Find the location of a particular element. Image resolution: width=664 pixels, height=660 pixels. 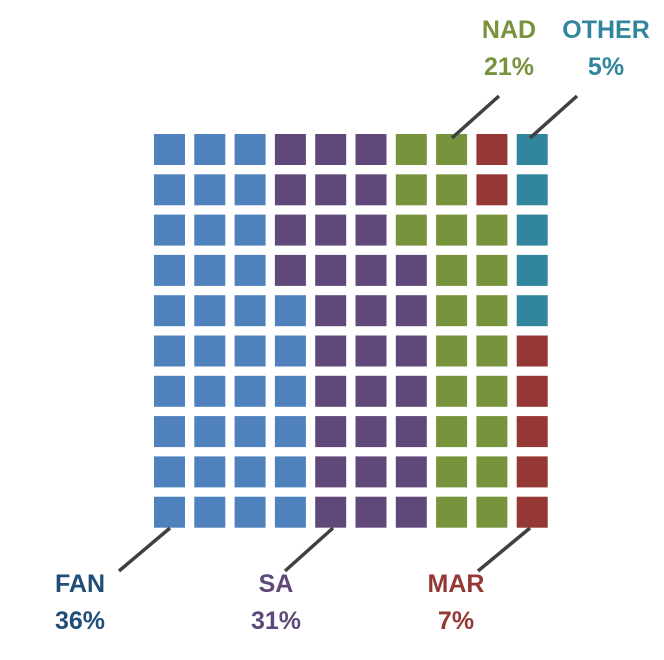

label-other: OTHER 5% is located at coordinates (595, 49).